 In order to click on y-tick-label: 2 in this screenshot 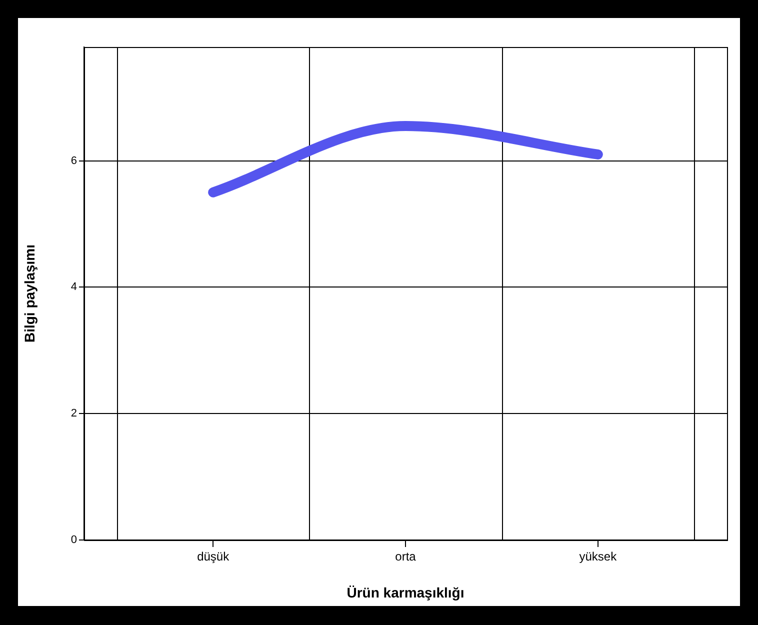, I will do `click(73, 414)`.